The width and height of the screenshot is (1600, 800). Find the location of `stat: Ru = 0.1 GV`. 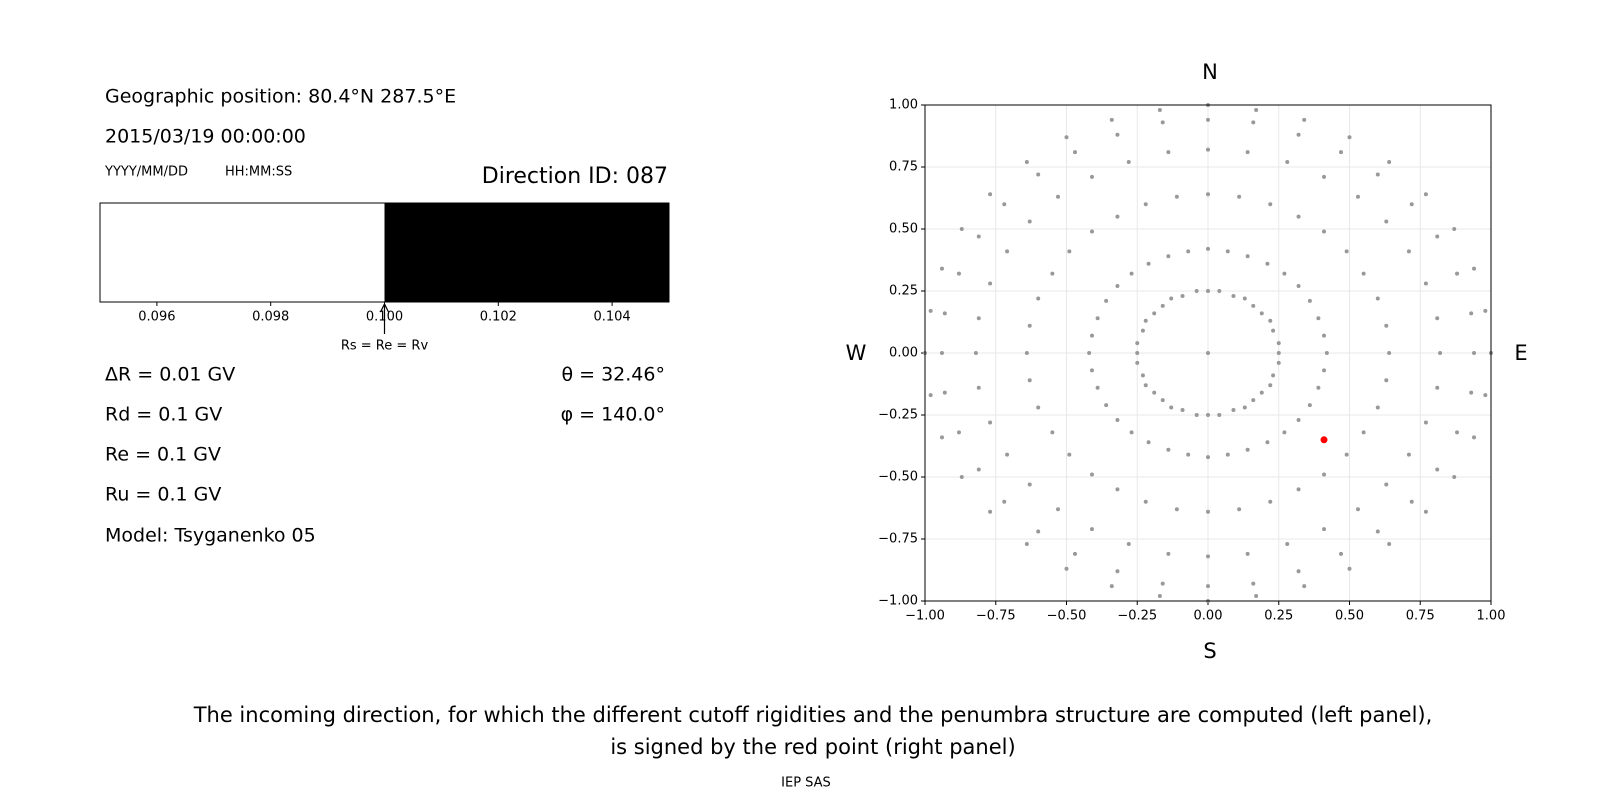

stat: Ru = 0.1 GV is located at coordinates (163, 495).